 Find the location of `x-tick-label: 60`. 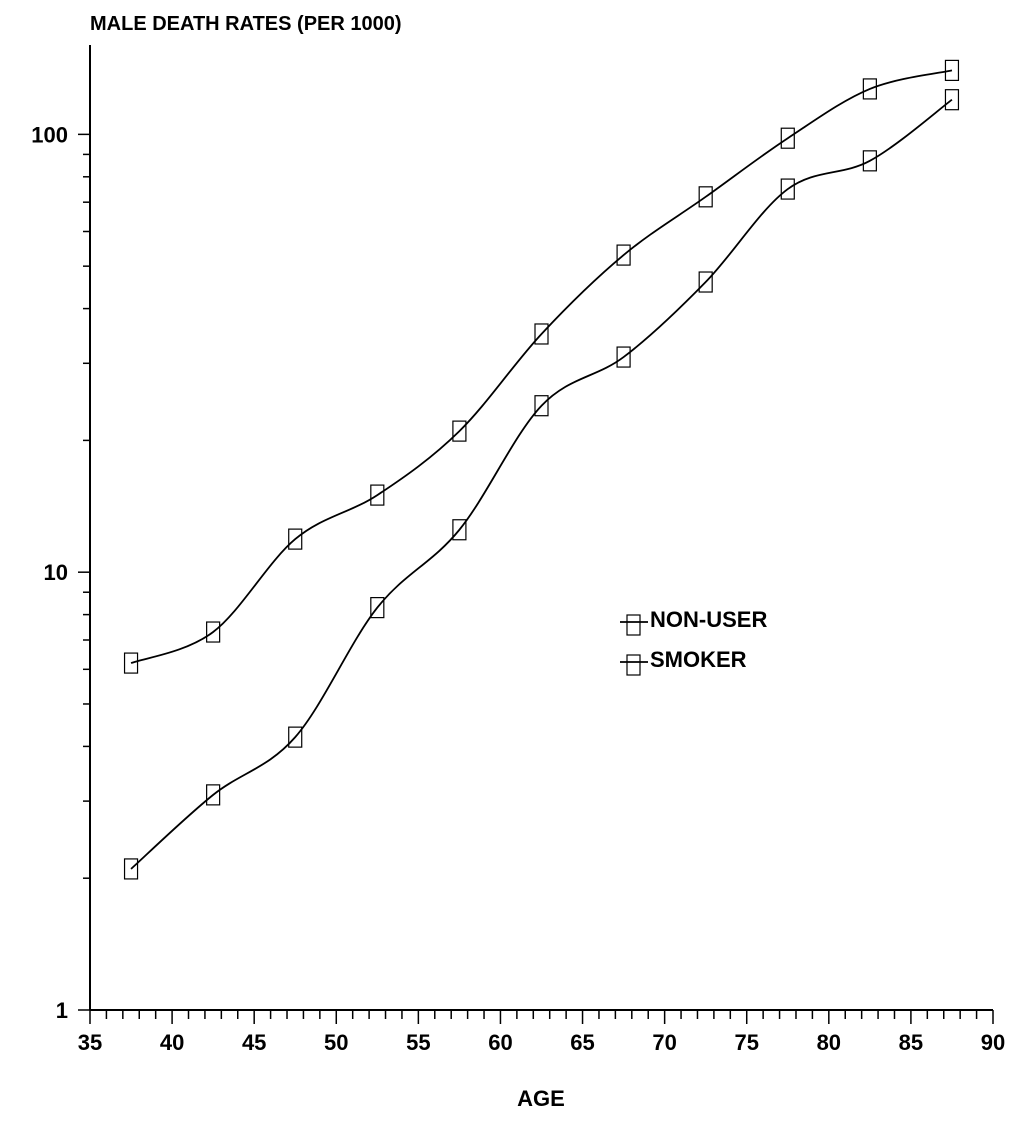

x-tick-label: 60 is located at coordinates (500, 1042).